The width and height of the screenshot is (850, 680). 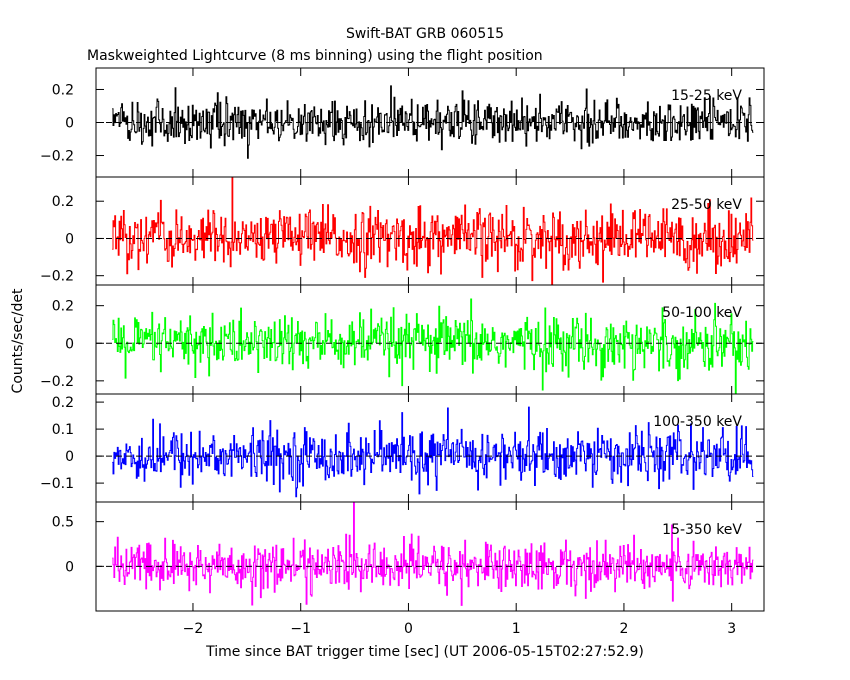 What do you see at coordinates (69, 124) in the screenshot?
I see `y-tick-label-1-2: 0` at bounding box center [69, 124].